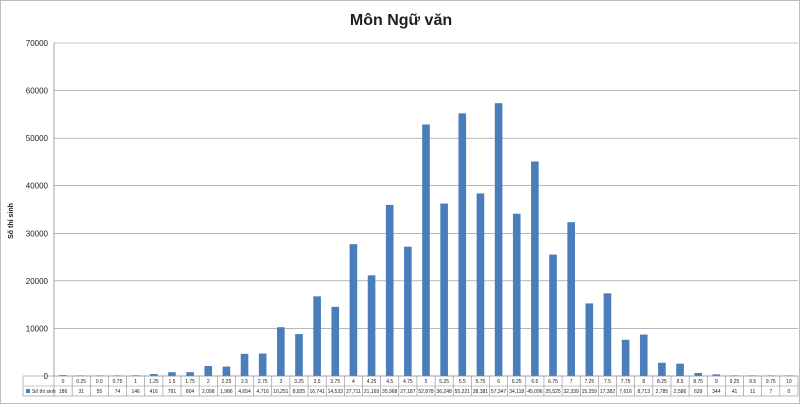  I want to click on x-tick-label: 9.25, so click(735, 382).